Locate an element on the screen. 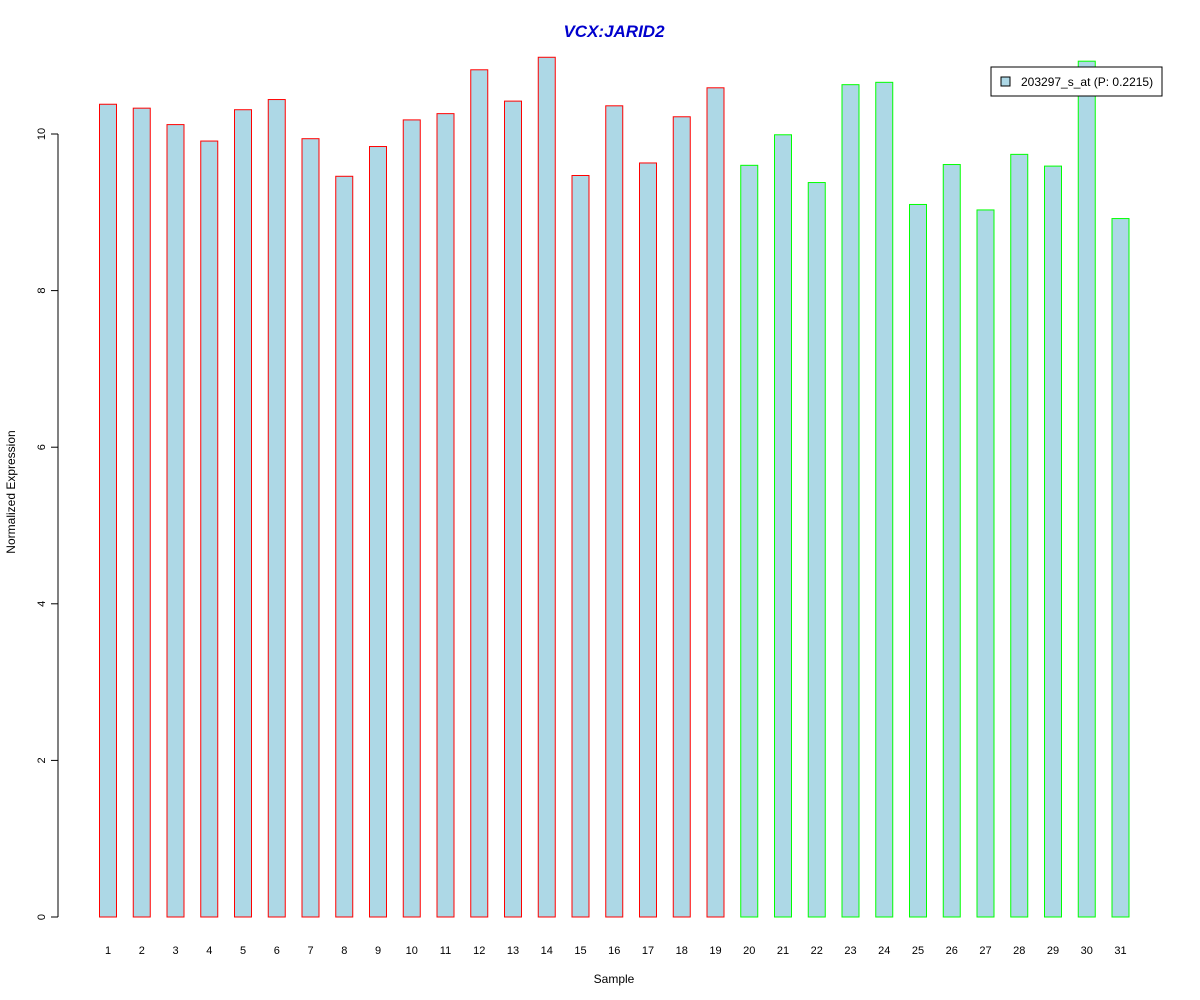 The width and height of the screenshot is (1200, 1000). x-tick-label: 18 is located at coordinates (682, 951).